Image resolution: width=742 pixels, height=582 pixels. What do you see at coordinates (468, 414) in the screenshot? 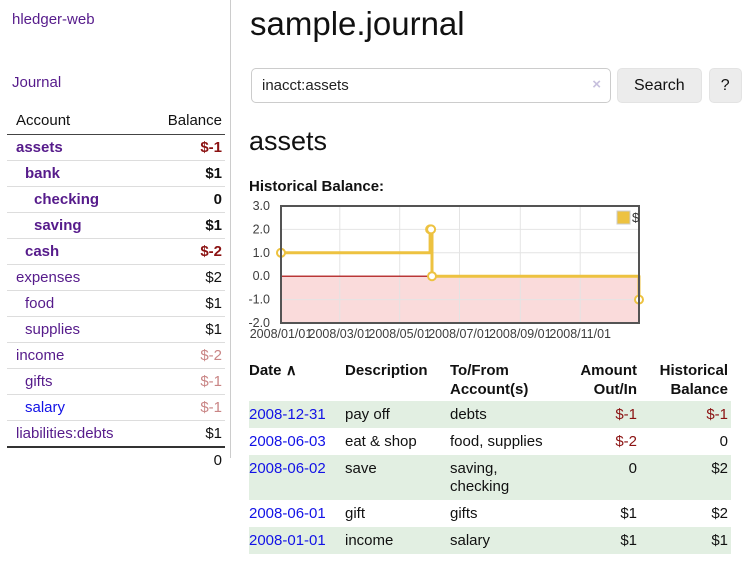
I see `transaction-accounts: debts` at bounding box center [468, 414].